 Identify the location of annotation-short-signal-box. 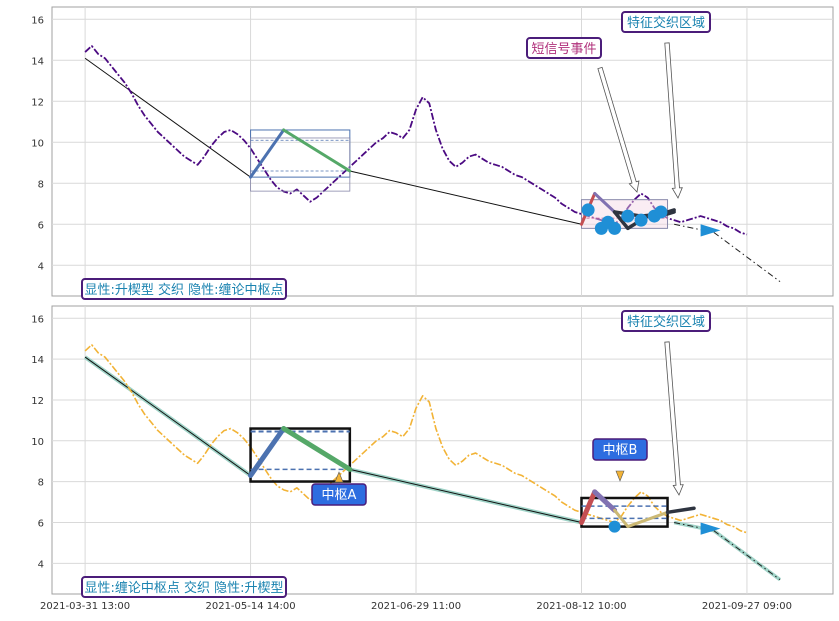
(564, 48).